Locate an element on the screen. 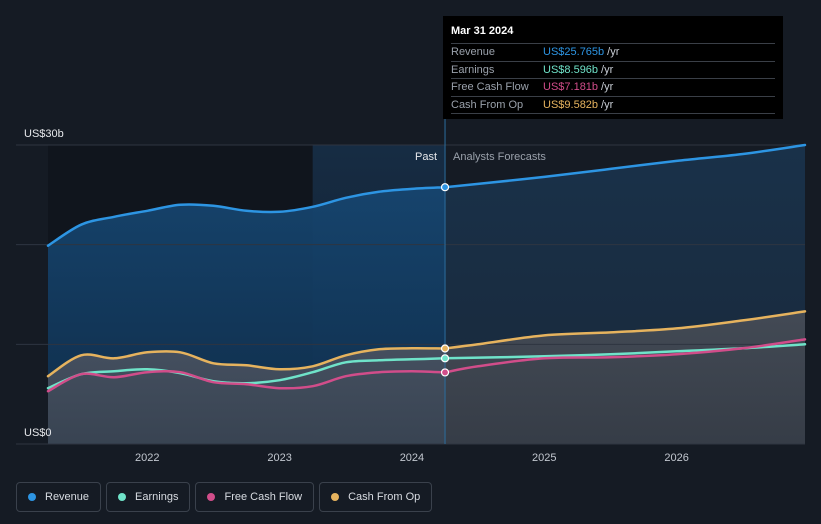  tooltip-label: Free Cash Flow is located at coordinates (490, 87).